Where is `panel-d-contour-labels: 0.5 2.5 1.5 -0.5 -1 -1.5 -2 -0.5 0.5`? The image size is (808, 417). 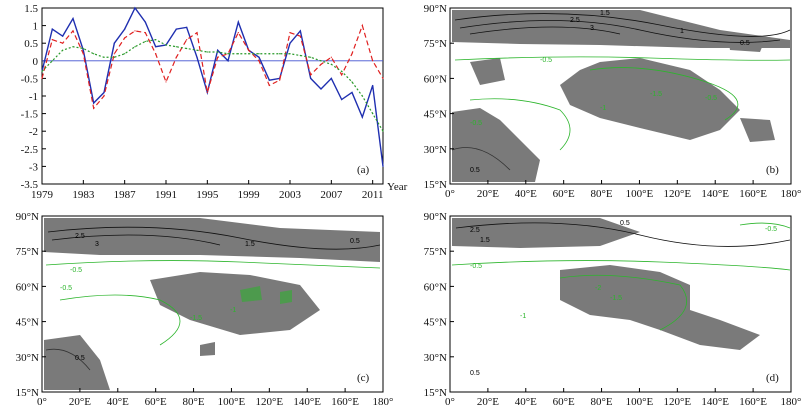 panel-d-contour-labels: 0.5 2.5 1.5 -0.5 -1 -1.5 -2 -0.5 0.5 is located at coordinates (623, 298).